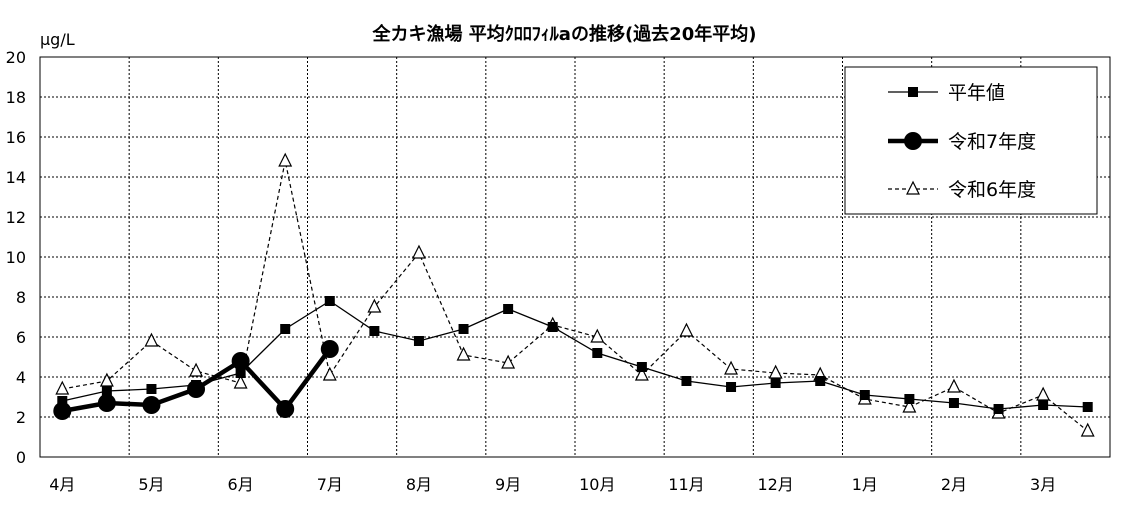 The width and height of the screenshot is (1129, 508). What do you see at coordinates (976, 93) in the screenshot?
I see `legend-label: 平年値` at bounding box center [976, 93].